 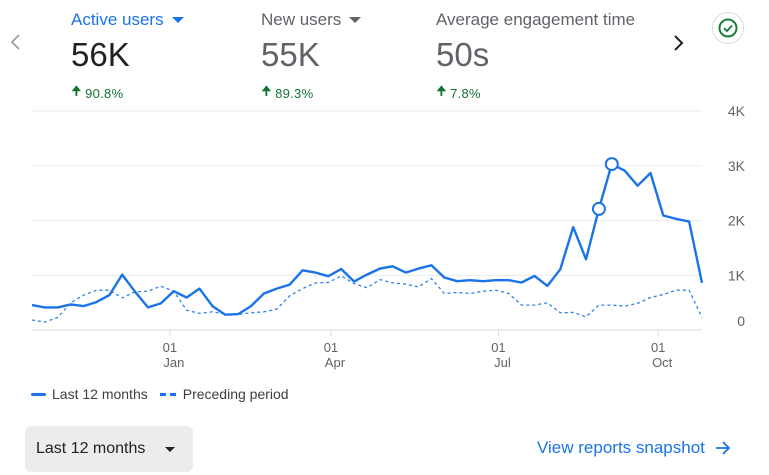 What do you see at coordinates (311, 20) in the screenshot?
I see `metric-label: New users` at bounding box center [311, 20].